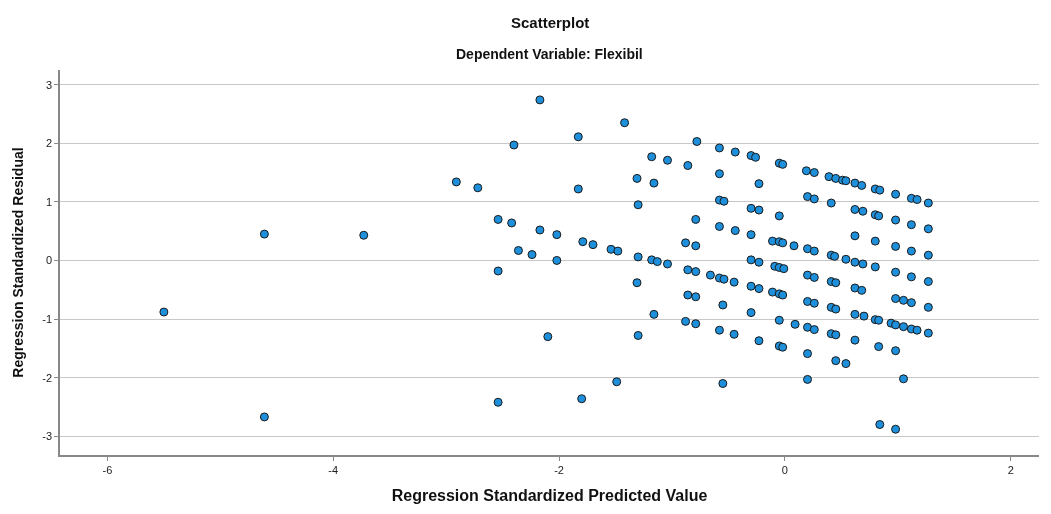 The height and width of the screenshot is (514, 1051). I want to click on y-tick-label: -1, so click(47, 318).